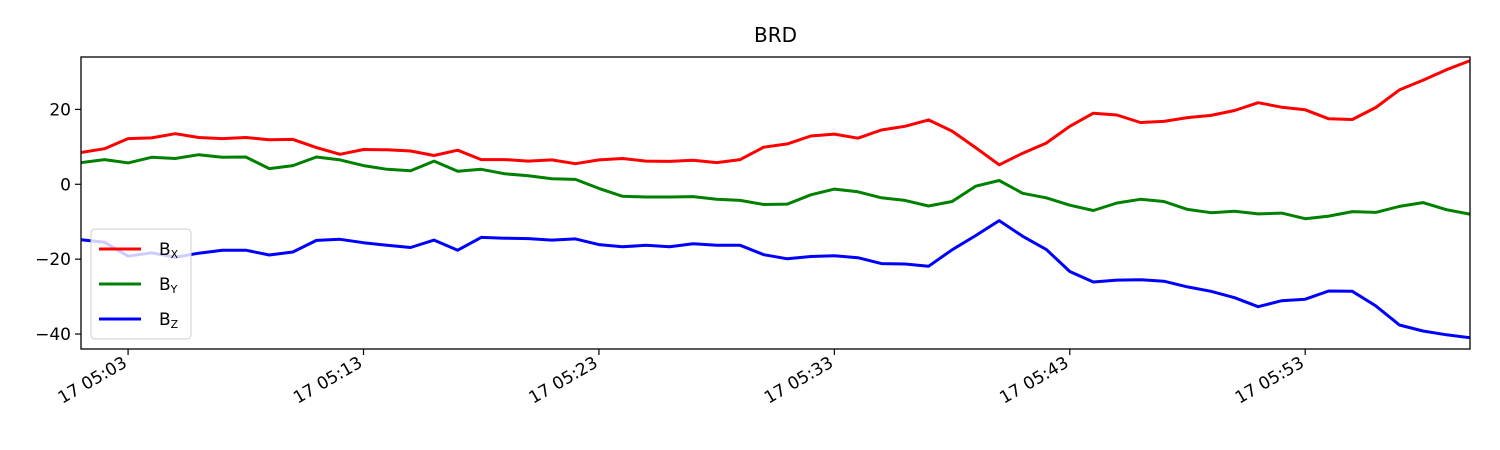 This screenshot has height=450, width=1500. Describe the element at coordinates (53, 335) in the screenshot. I see `y-tick-label: −40` at that location.